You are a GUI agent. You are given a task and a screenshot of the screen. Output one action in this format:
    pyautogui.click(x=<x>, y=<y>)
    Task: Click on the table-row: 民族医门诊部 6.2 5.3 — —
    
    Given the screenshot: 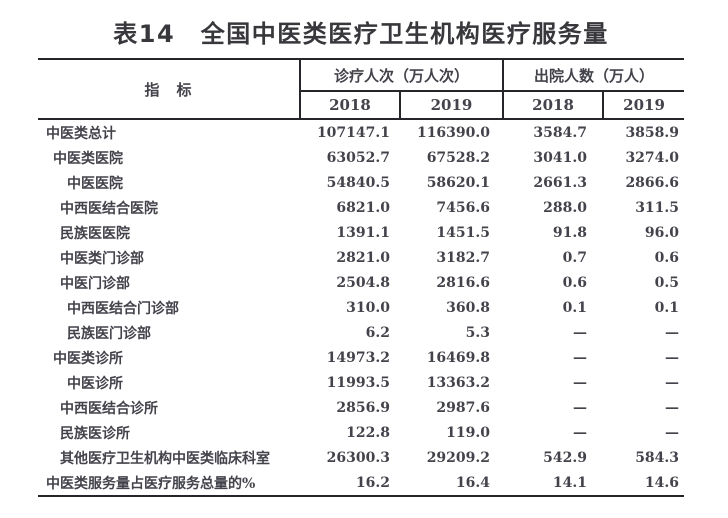 What is the action you would take?
    pyautogui.click(x=361, y=332)
    